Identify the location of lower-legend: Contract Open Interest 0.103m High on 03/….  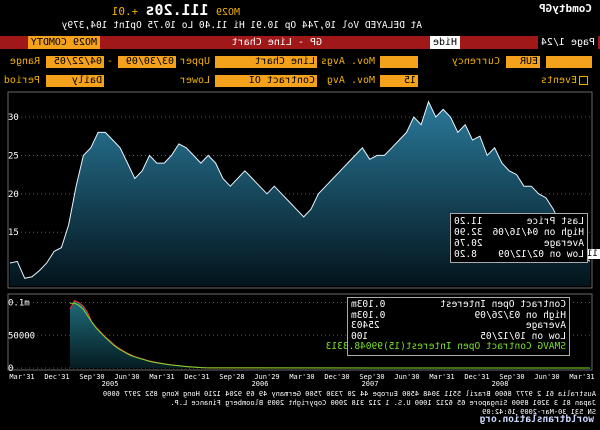
(448, 326).